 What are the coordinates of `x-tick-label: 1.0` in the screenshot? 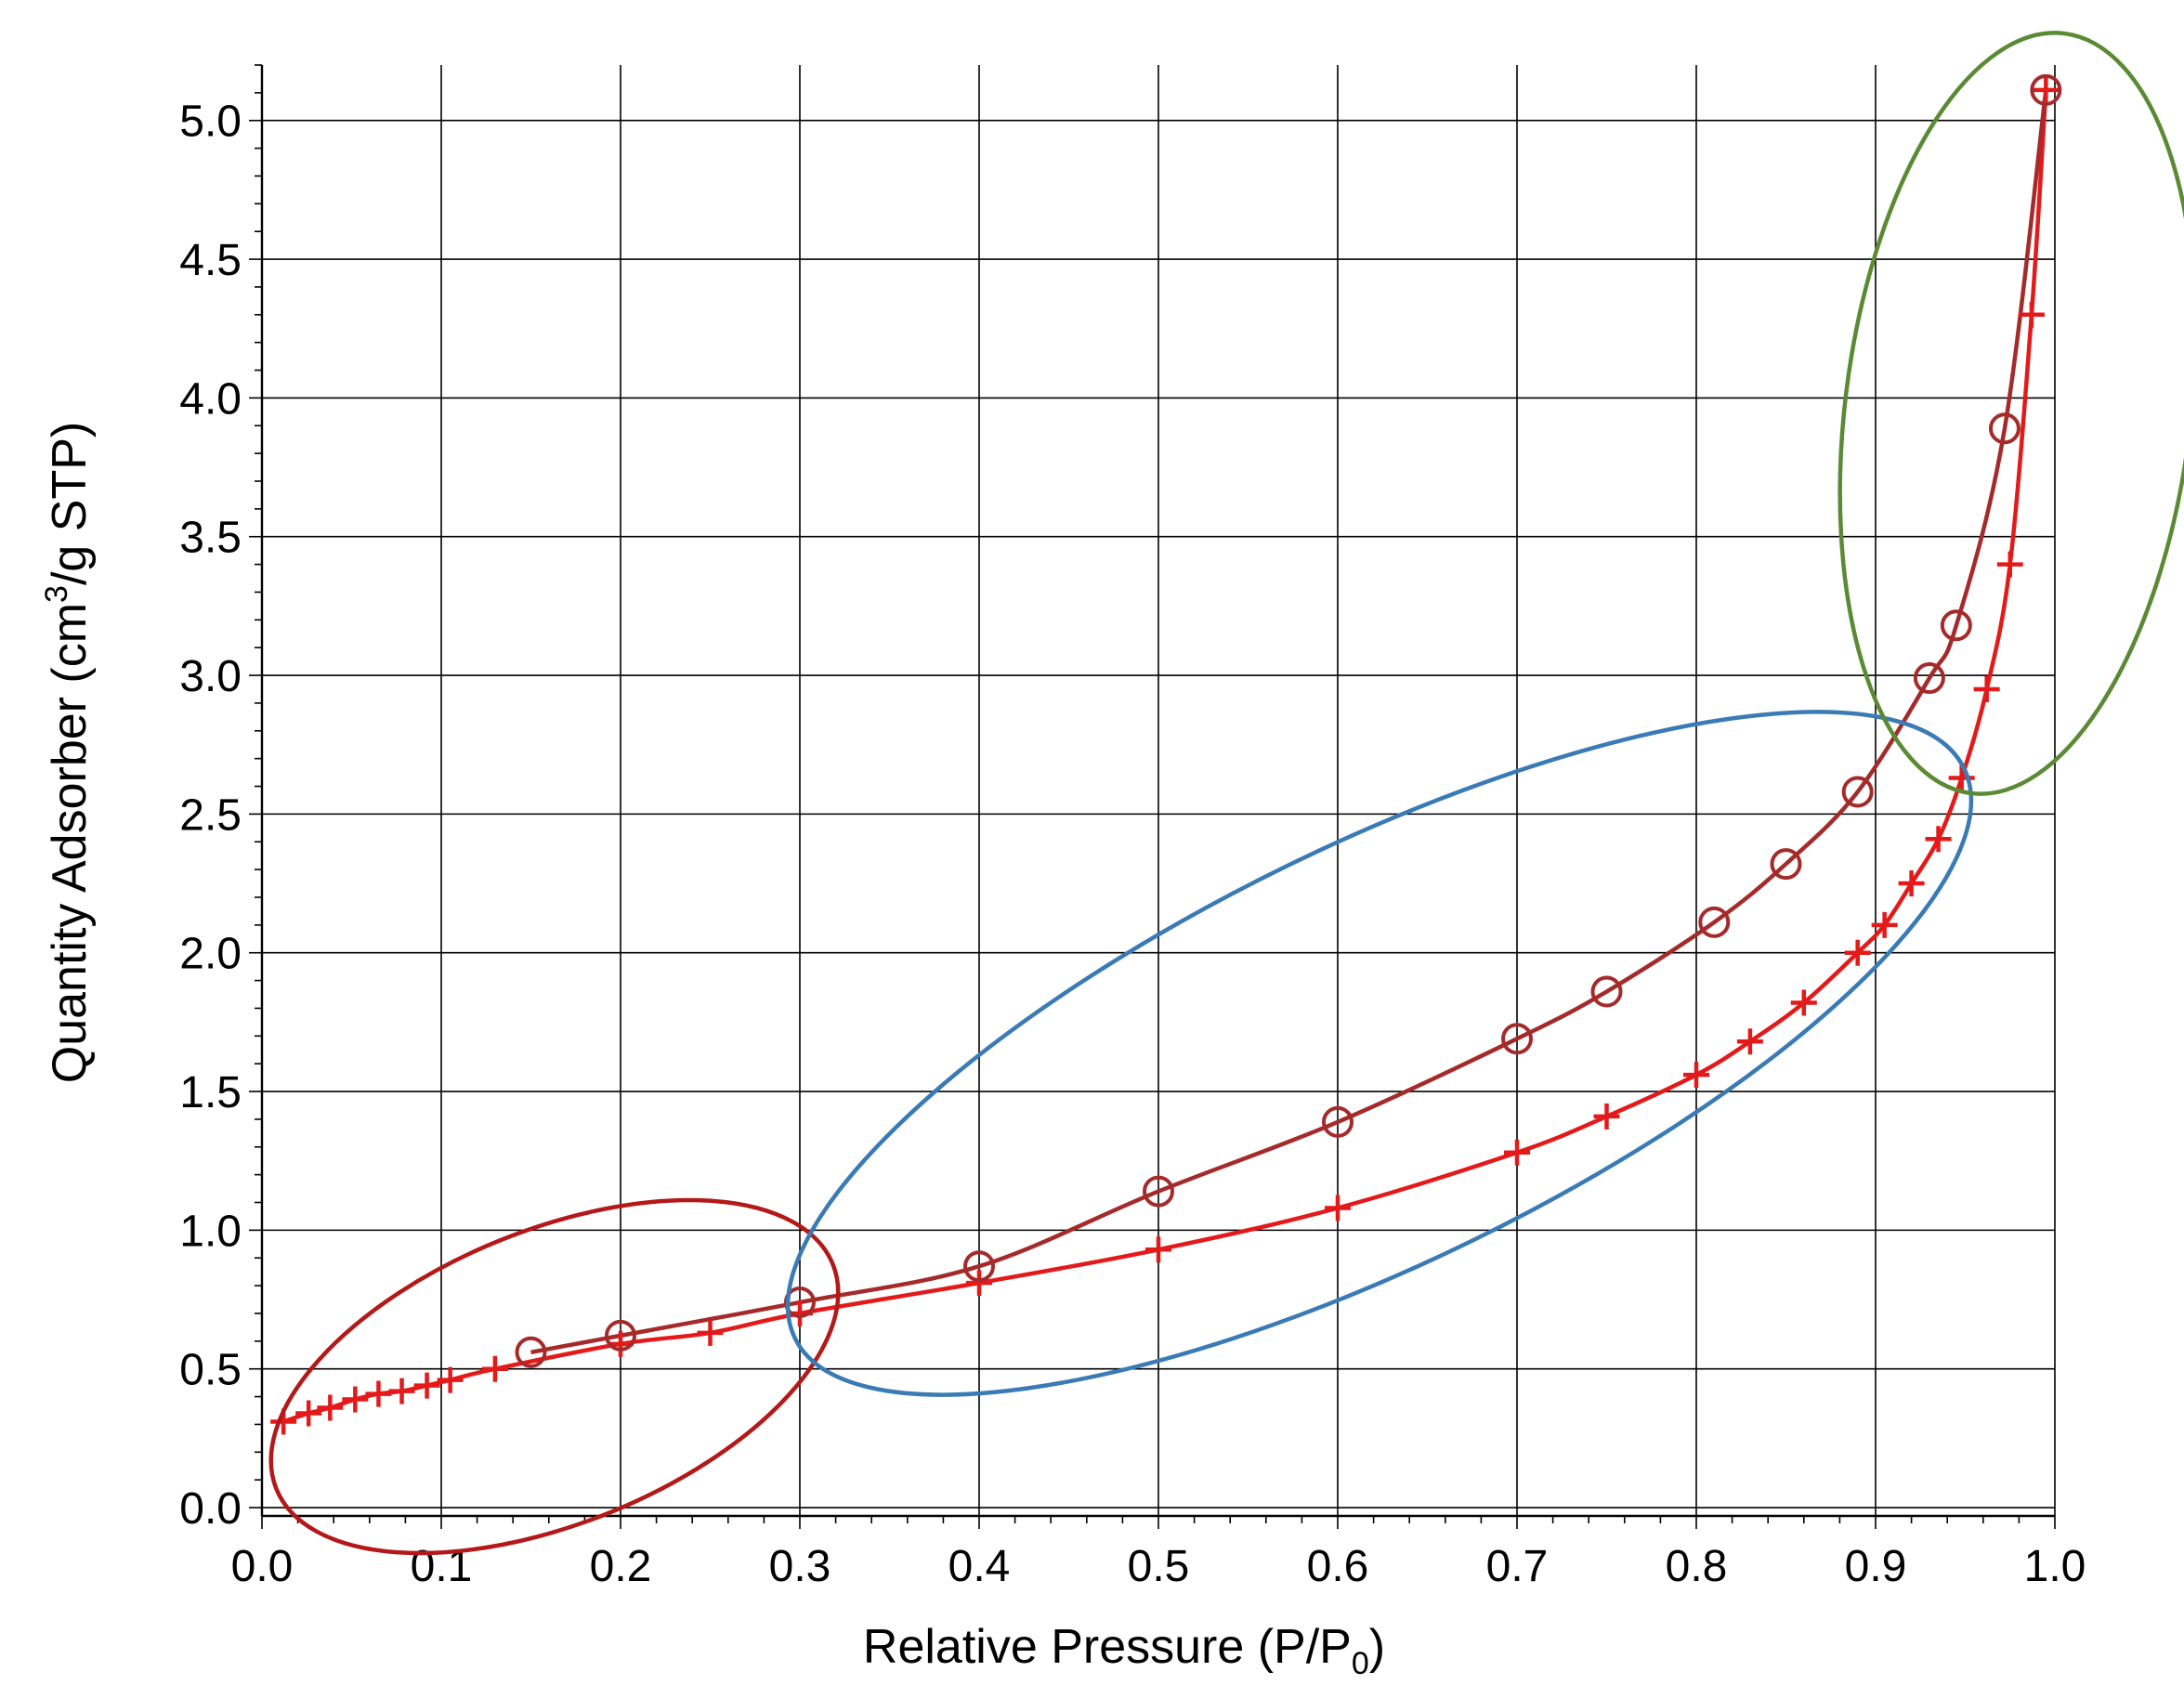 It's located at (2055, 1567).